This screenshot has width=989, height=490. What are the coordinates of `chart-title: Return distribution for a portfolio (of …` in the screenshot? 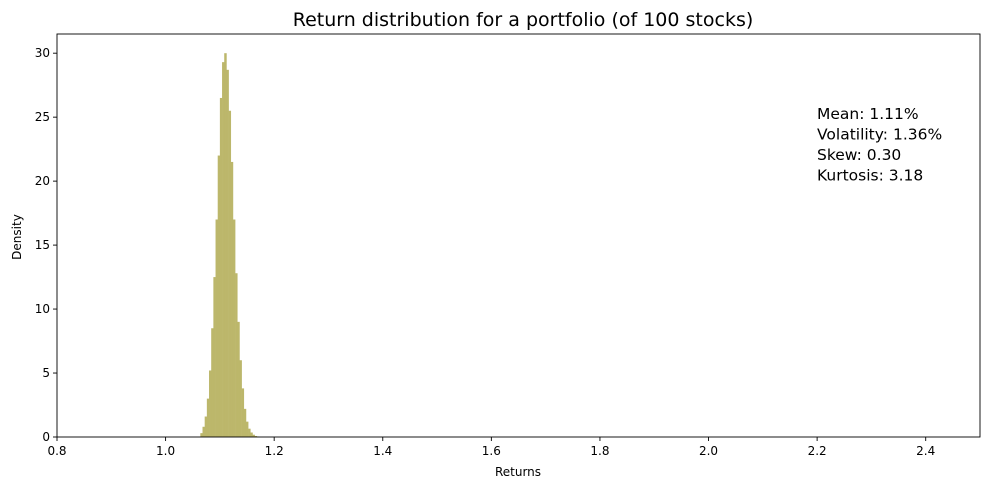 It's located at (523, 20).